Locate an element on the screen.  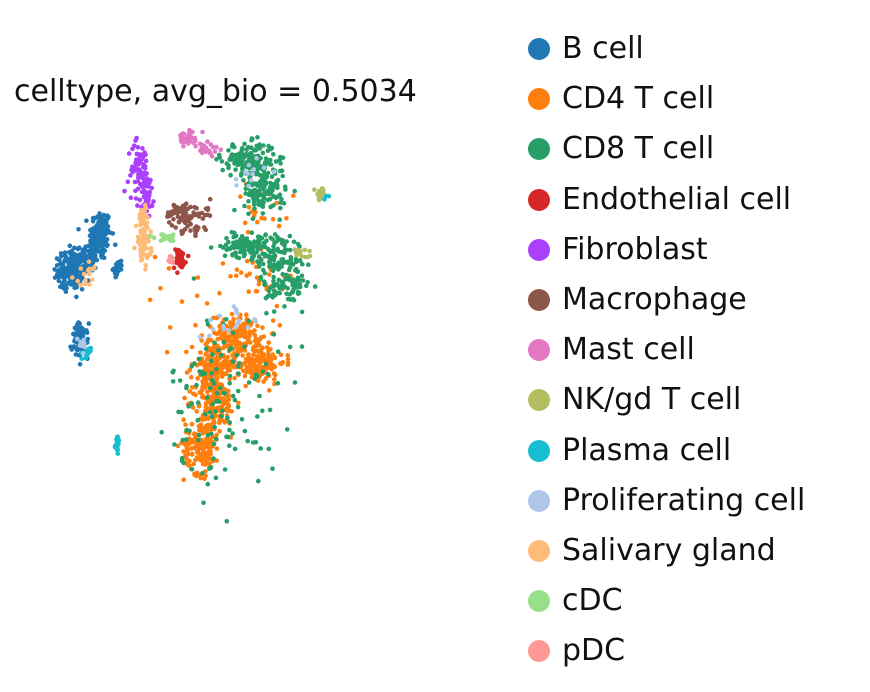
legend-label: Endothelial cell is located at coordinates (677, 199).